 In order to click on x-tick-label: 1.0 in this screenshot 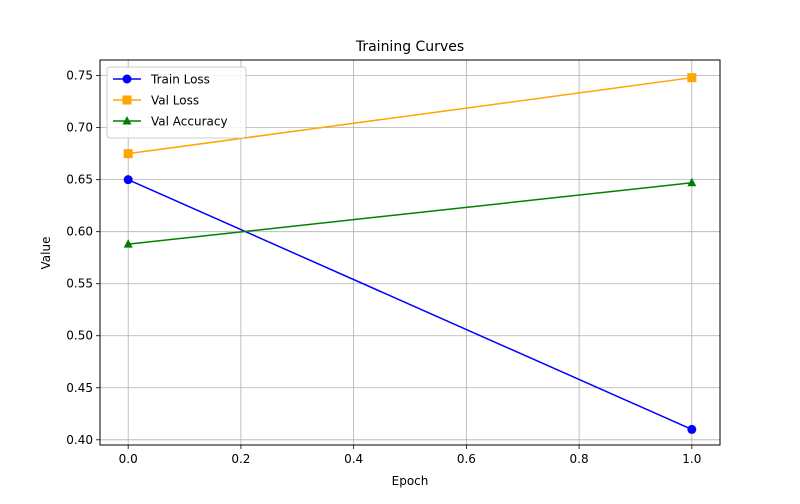, I will do `click(691, 459)`.